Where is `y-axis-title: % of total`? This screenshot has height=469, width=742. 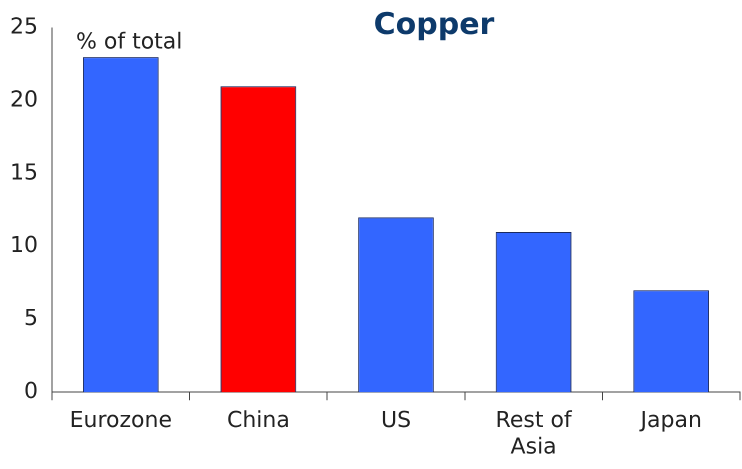 y-axis-title: % of total is located at coordinates (129, 42).